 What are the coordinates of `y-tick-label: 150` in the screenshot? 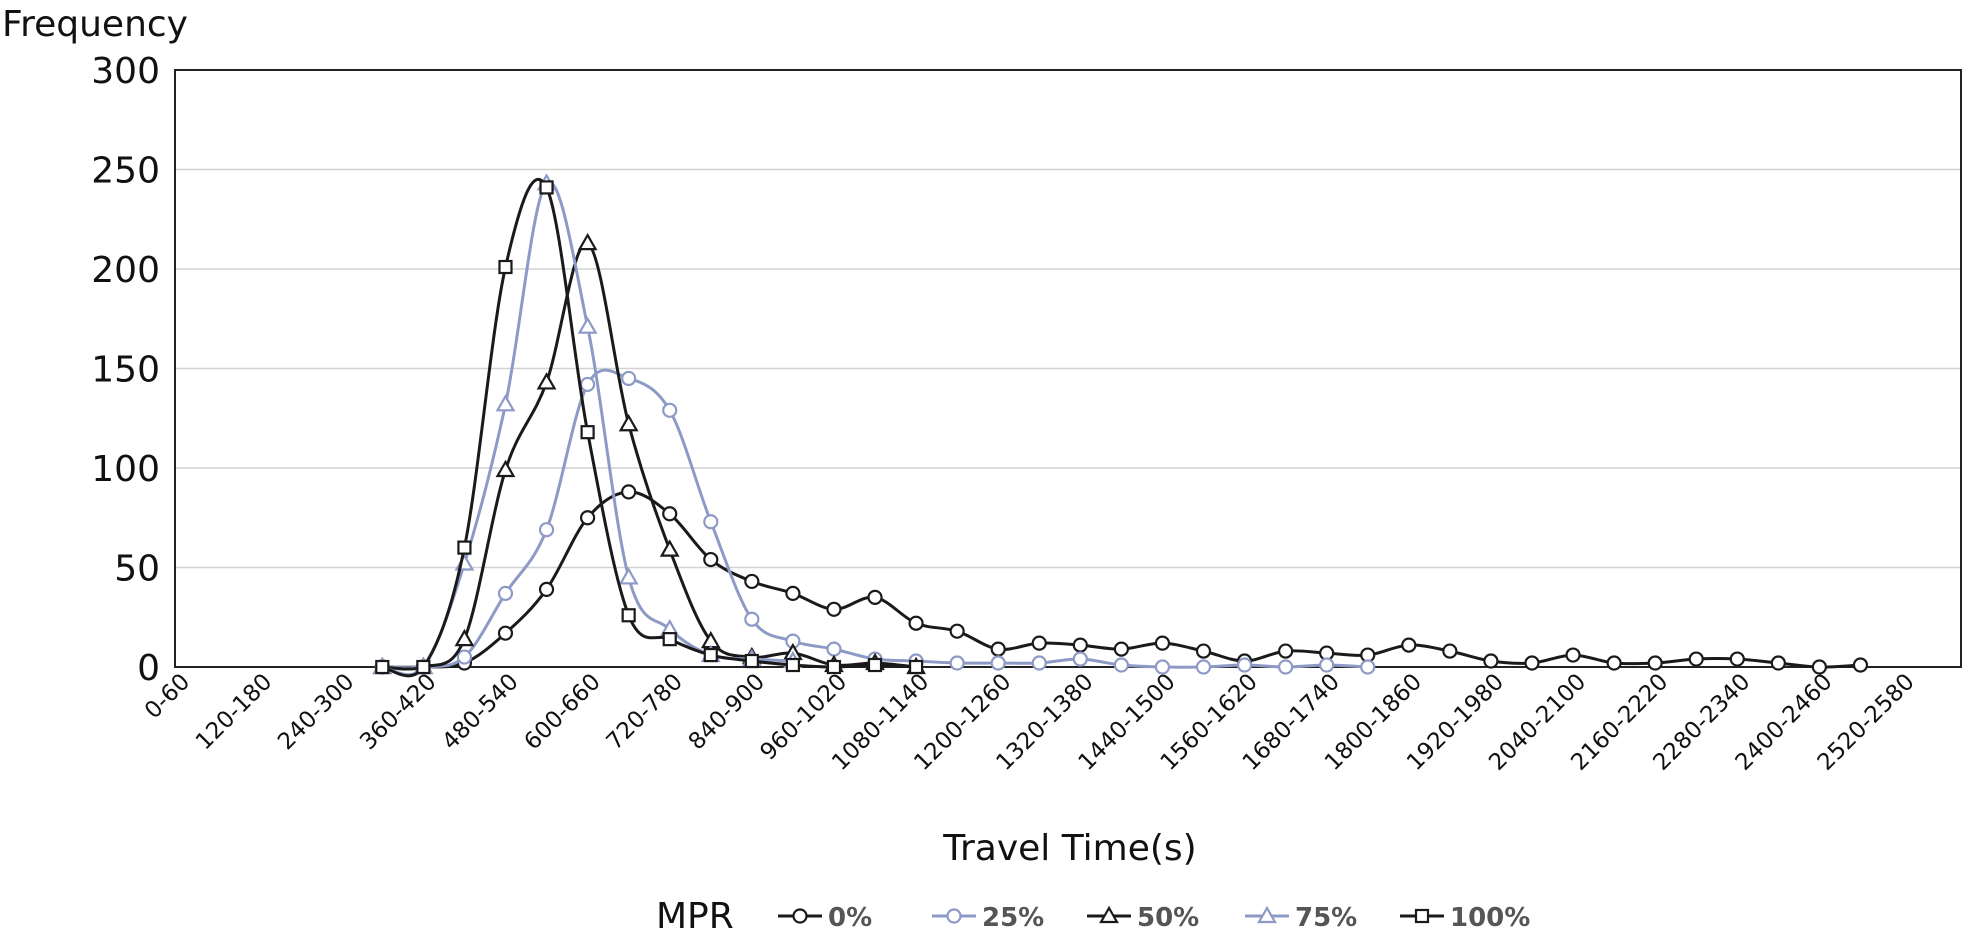 It's located at (125, 370).